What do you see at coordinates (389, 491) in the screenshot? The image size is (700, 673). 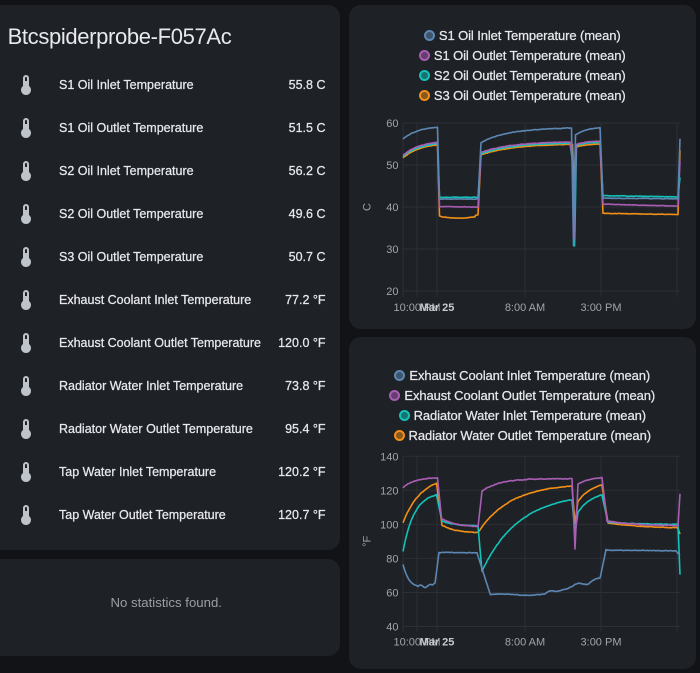 I see `svg-text: 120` at bounding box center [389, 491].